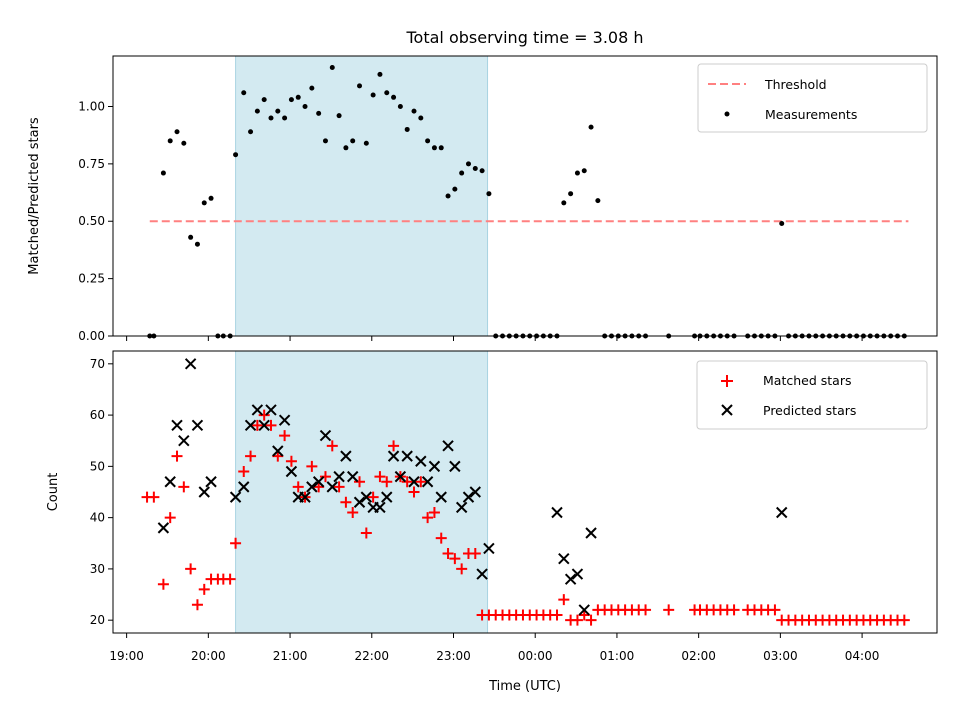 This screenshot has width=960, height=720. I want to click on top-y-tick-label: 0.25, so click(91, 279).